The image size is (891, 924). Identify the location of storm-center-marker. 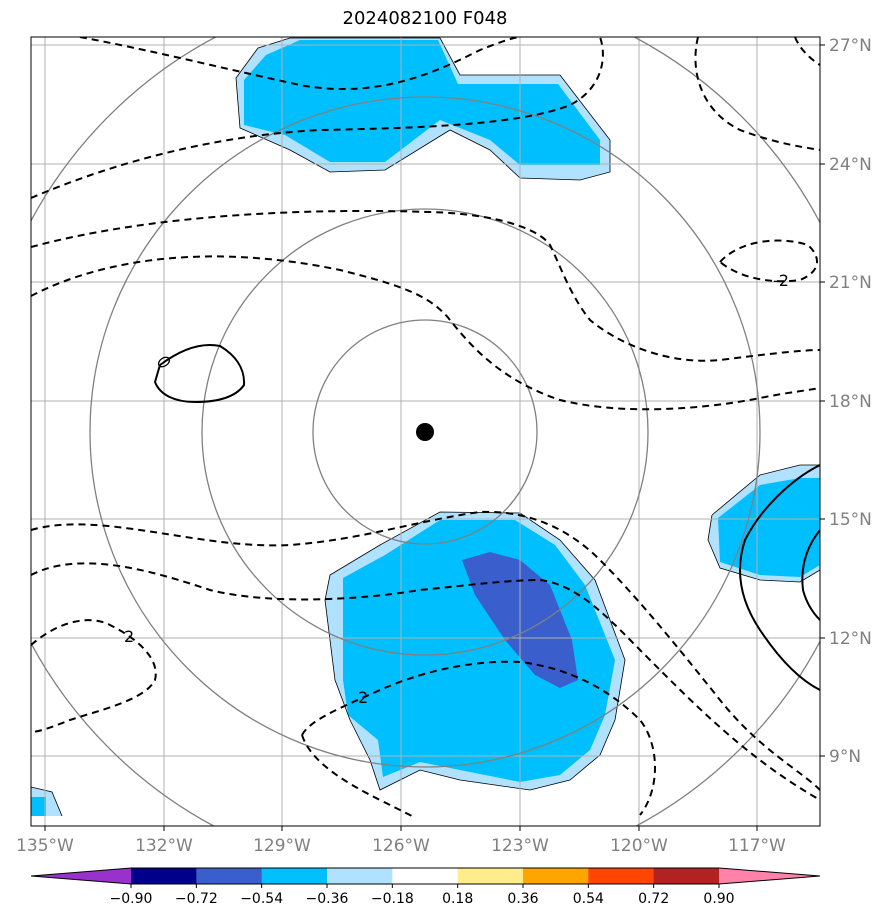
(425, 432).